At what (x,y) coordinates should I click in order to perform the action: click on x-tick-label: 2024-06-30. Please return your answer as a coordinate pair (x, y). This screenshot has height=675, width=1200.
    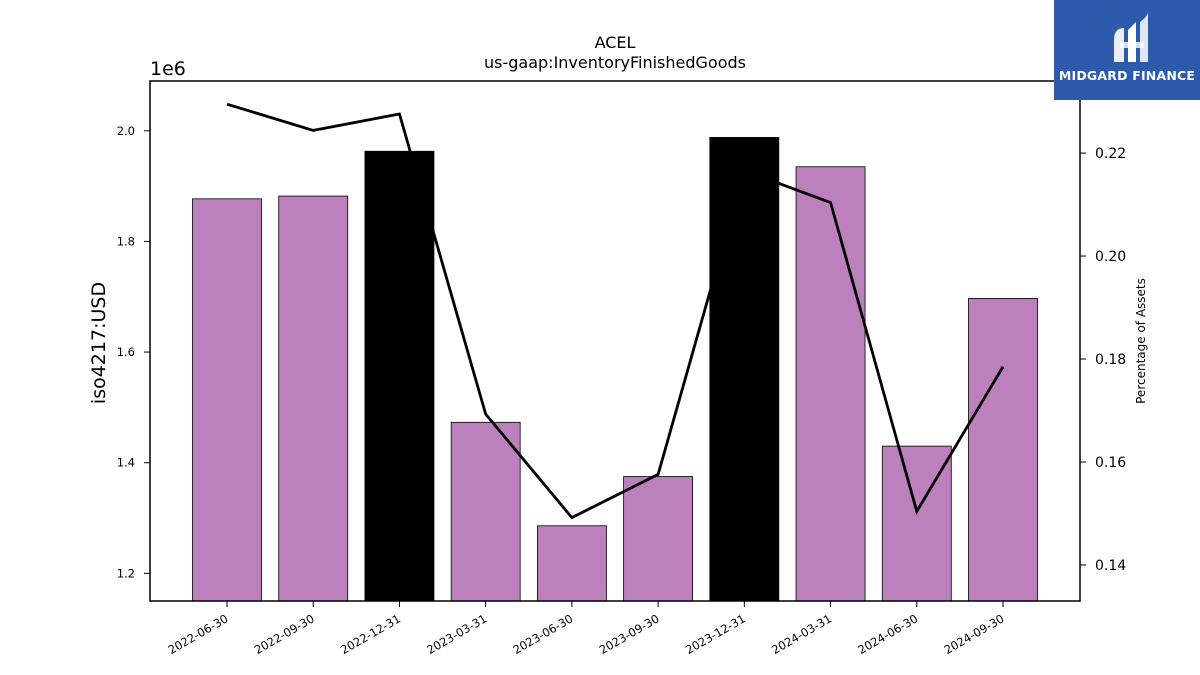
    Looking at the image, I should click on (887, 634).